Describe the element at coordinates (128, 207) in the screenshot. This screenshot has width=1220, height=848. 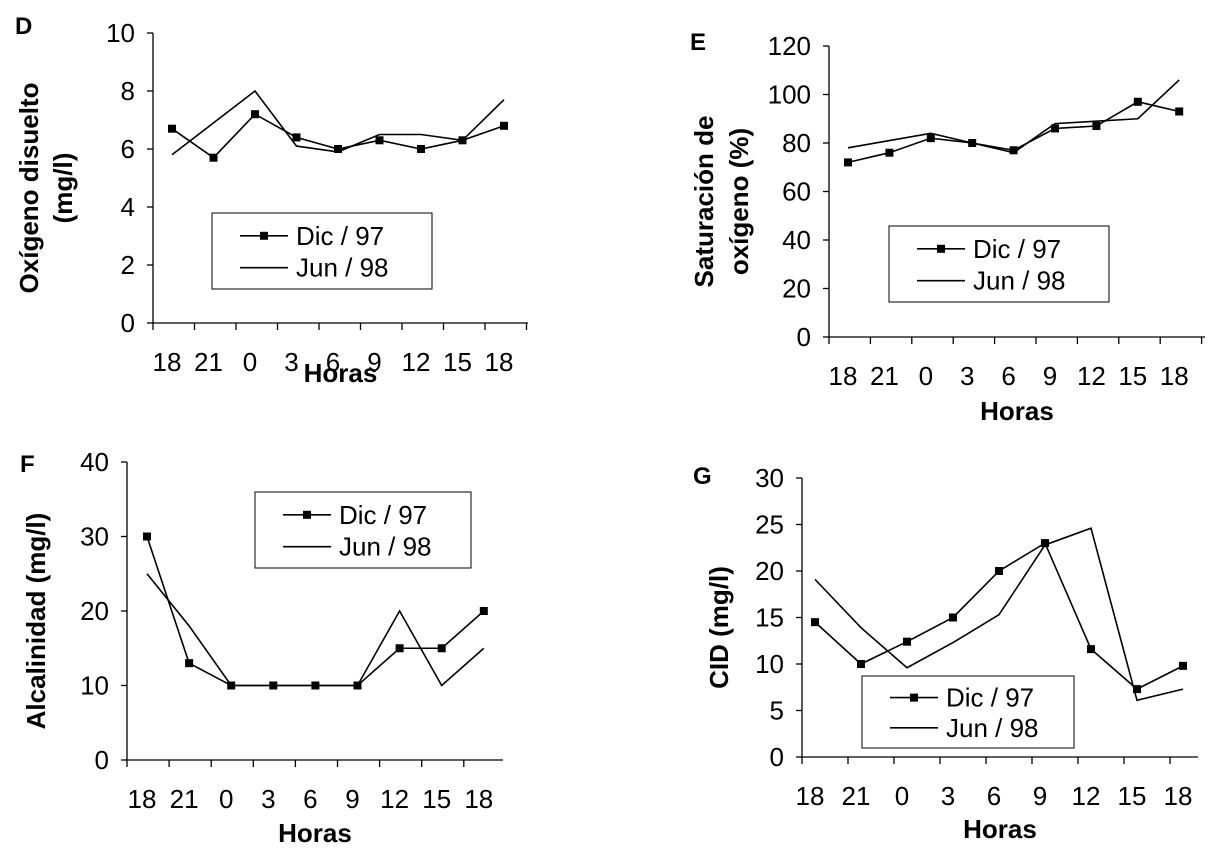
I see `y-tick-label: 4` at that location.